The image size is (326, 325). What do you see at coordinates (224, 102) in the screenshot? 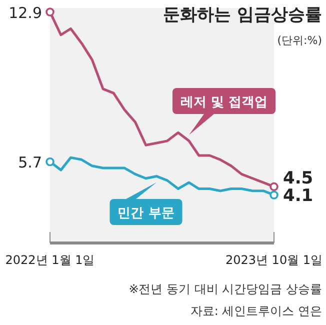
I see `series-label: 레저 및 접객업` at bounding box center [224, 102].